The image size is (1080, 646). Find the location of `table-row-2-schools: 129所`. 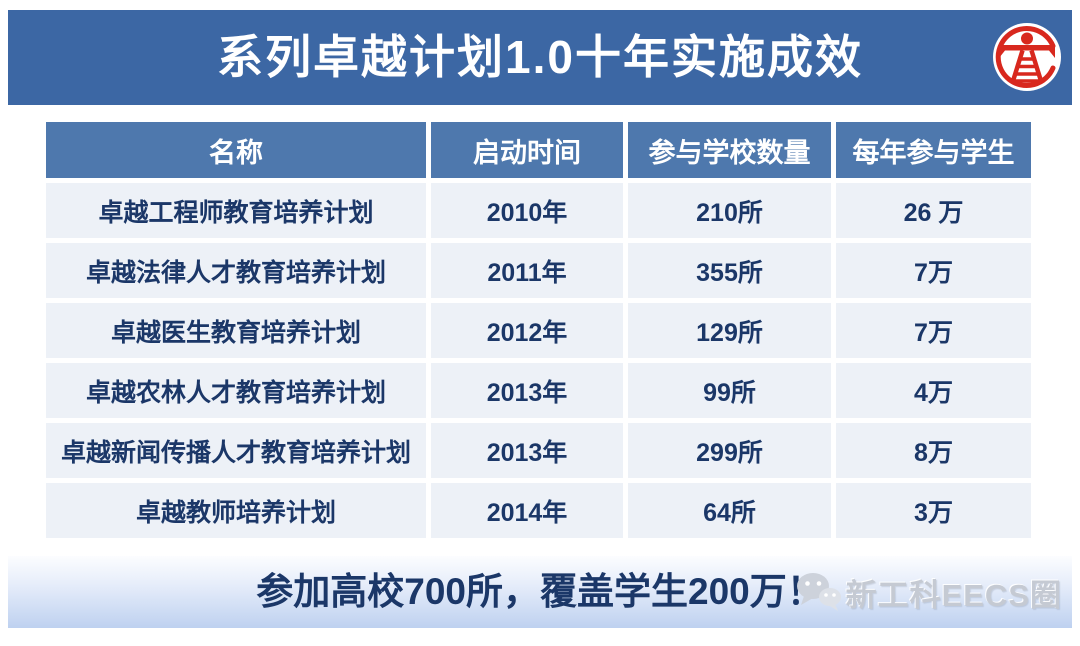

table-row-2-schools: 129所 is located at coordinates (729, 330).